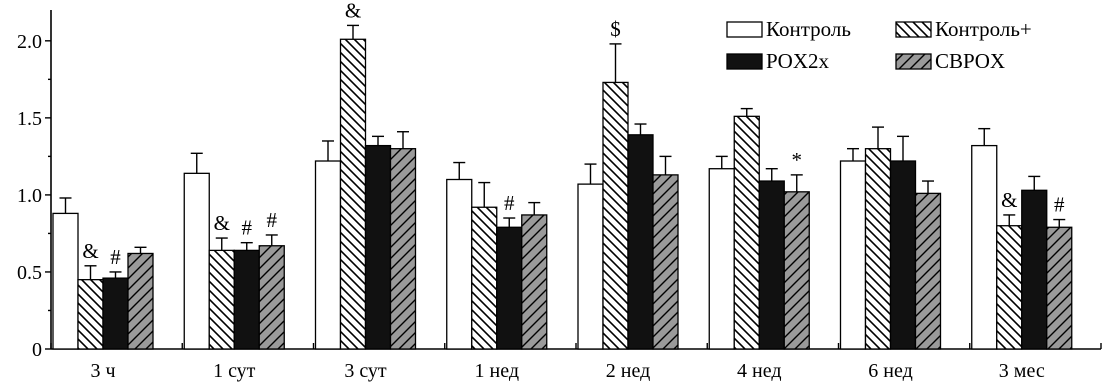  I want to click on x-tick-label: 3 ч, so click(102, 371).